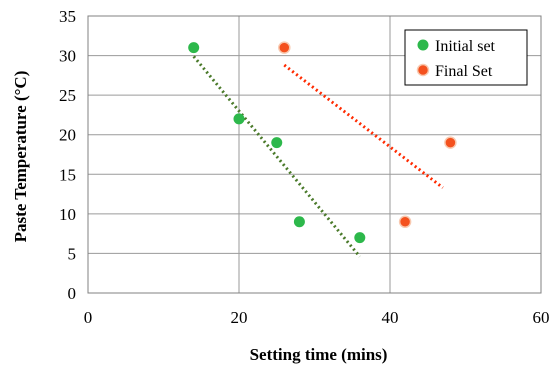  What do you see at coordinates (67, 56) in the screenshot?
I see `y-tick-label: 30` at bounding box center [67, 56].